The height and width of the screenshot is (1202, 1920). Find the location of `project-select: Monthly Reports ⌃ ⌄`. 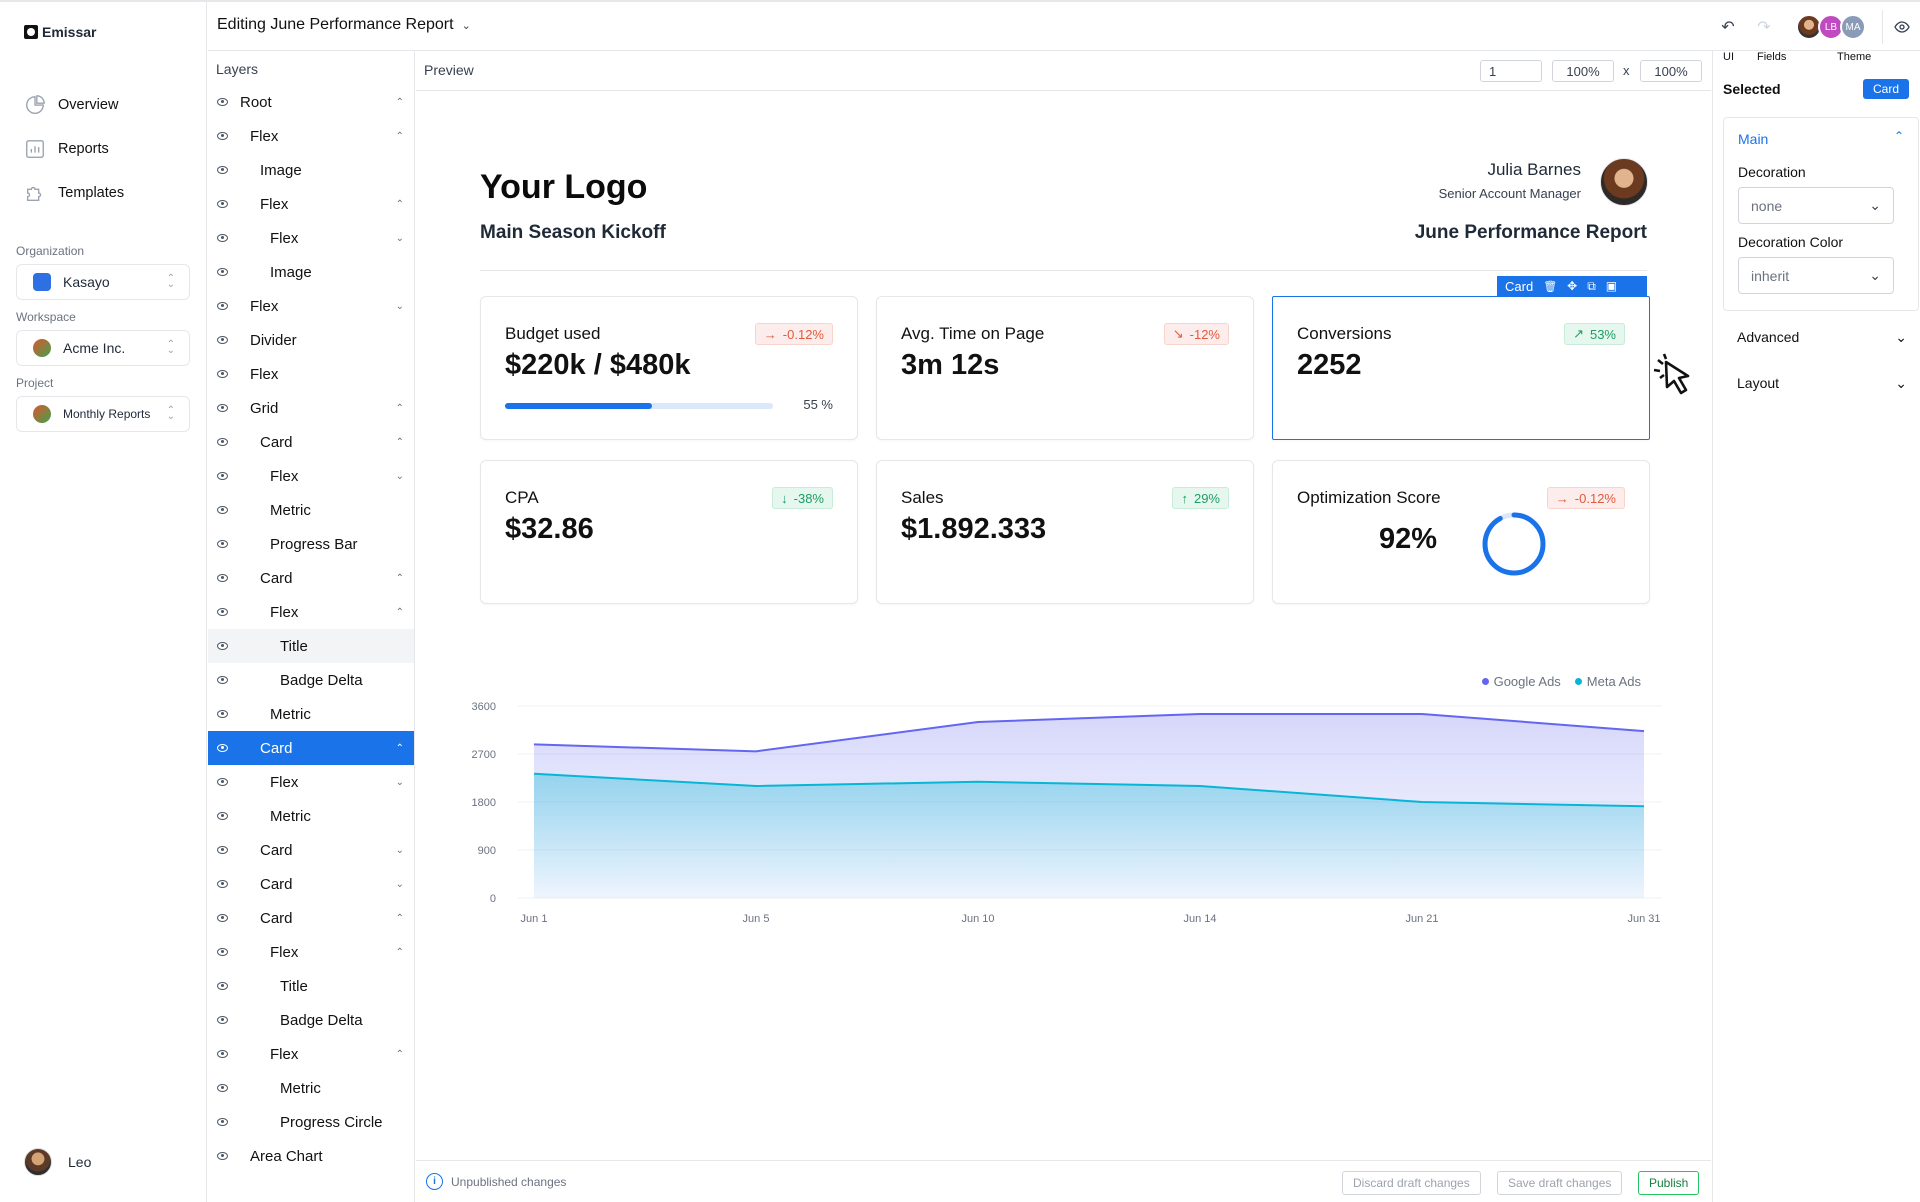

project-select: Monthly Reports ⌃ ⌄ is located at coordinates (103, 414).